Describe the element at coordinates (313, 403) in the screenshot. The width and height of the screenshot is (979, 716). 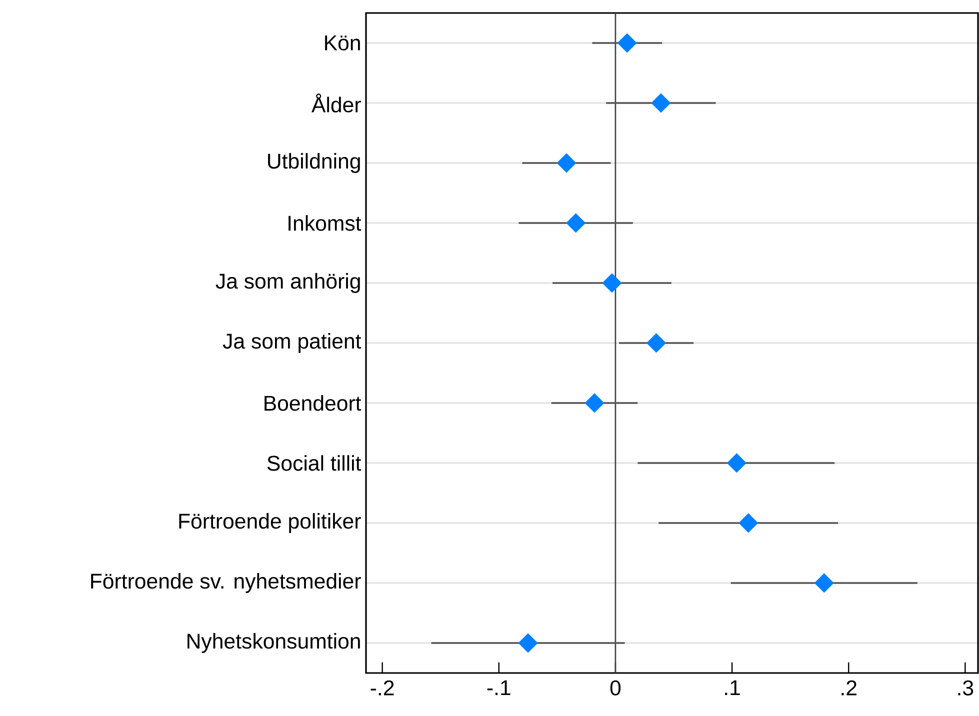
I see `y-tick-label: Boendeort` at that location.